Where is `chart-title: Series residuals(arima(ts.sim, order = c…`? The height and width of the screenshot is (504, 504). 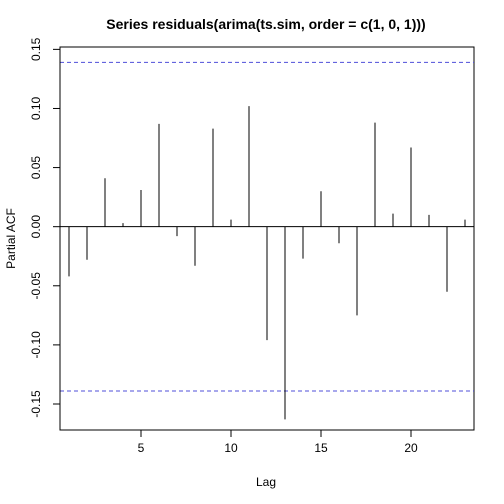 chart-title: Series residuals(arima(ts.sim, order = c… is located at coordinates (265, 24).